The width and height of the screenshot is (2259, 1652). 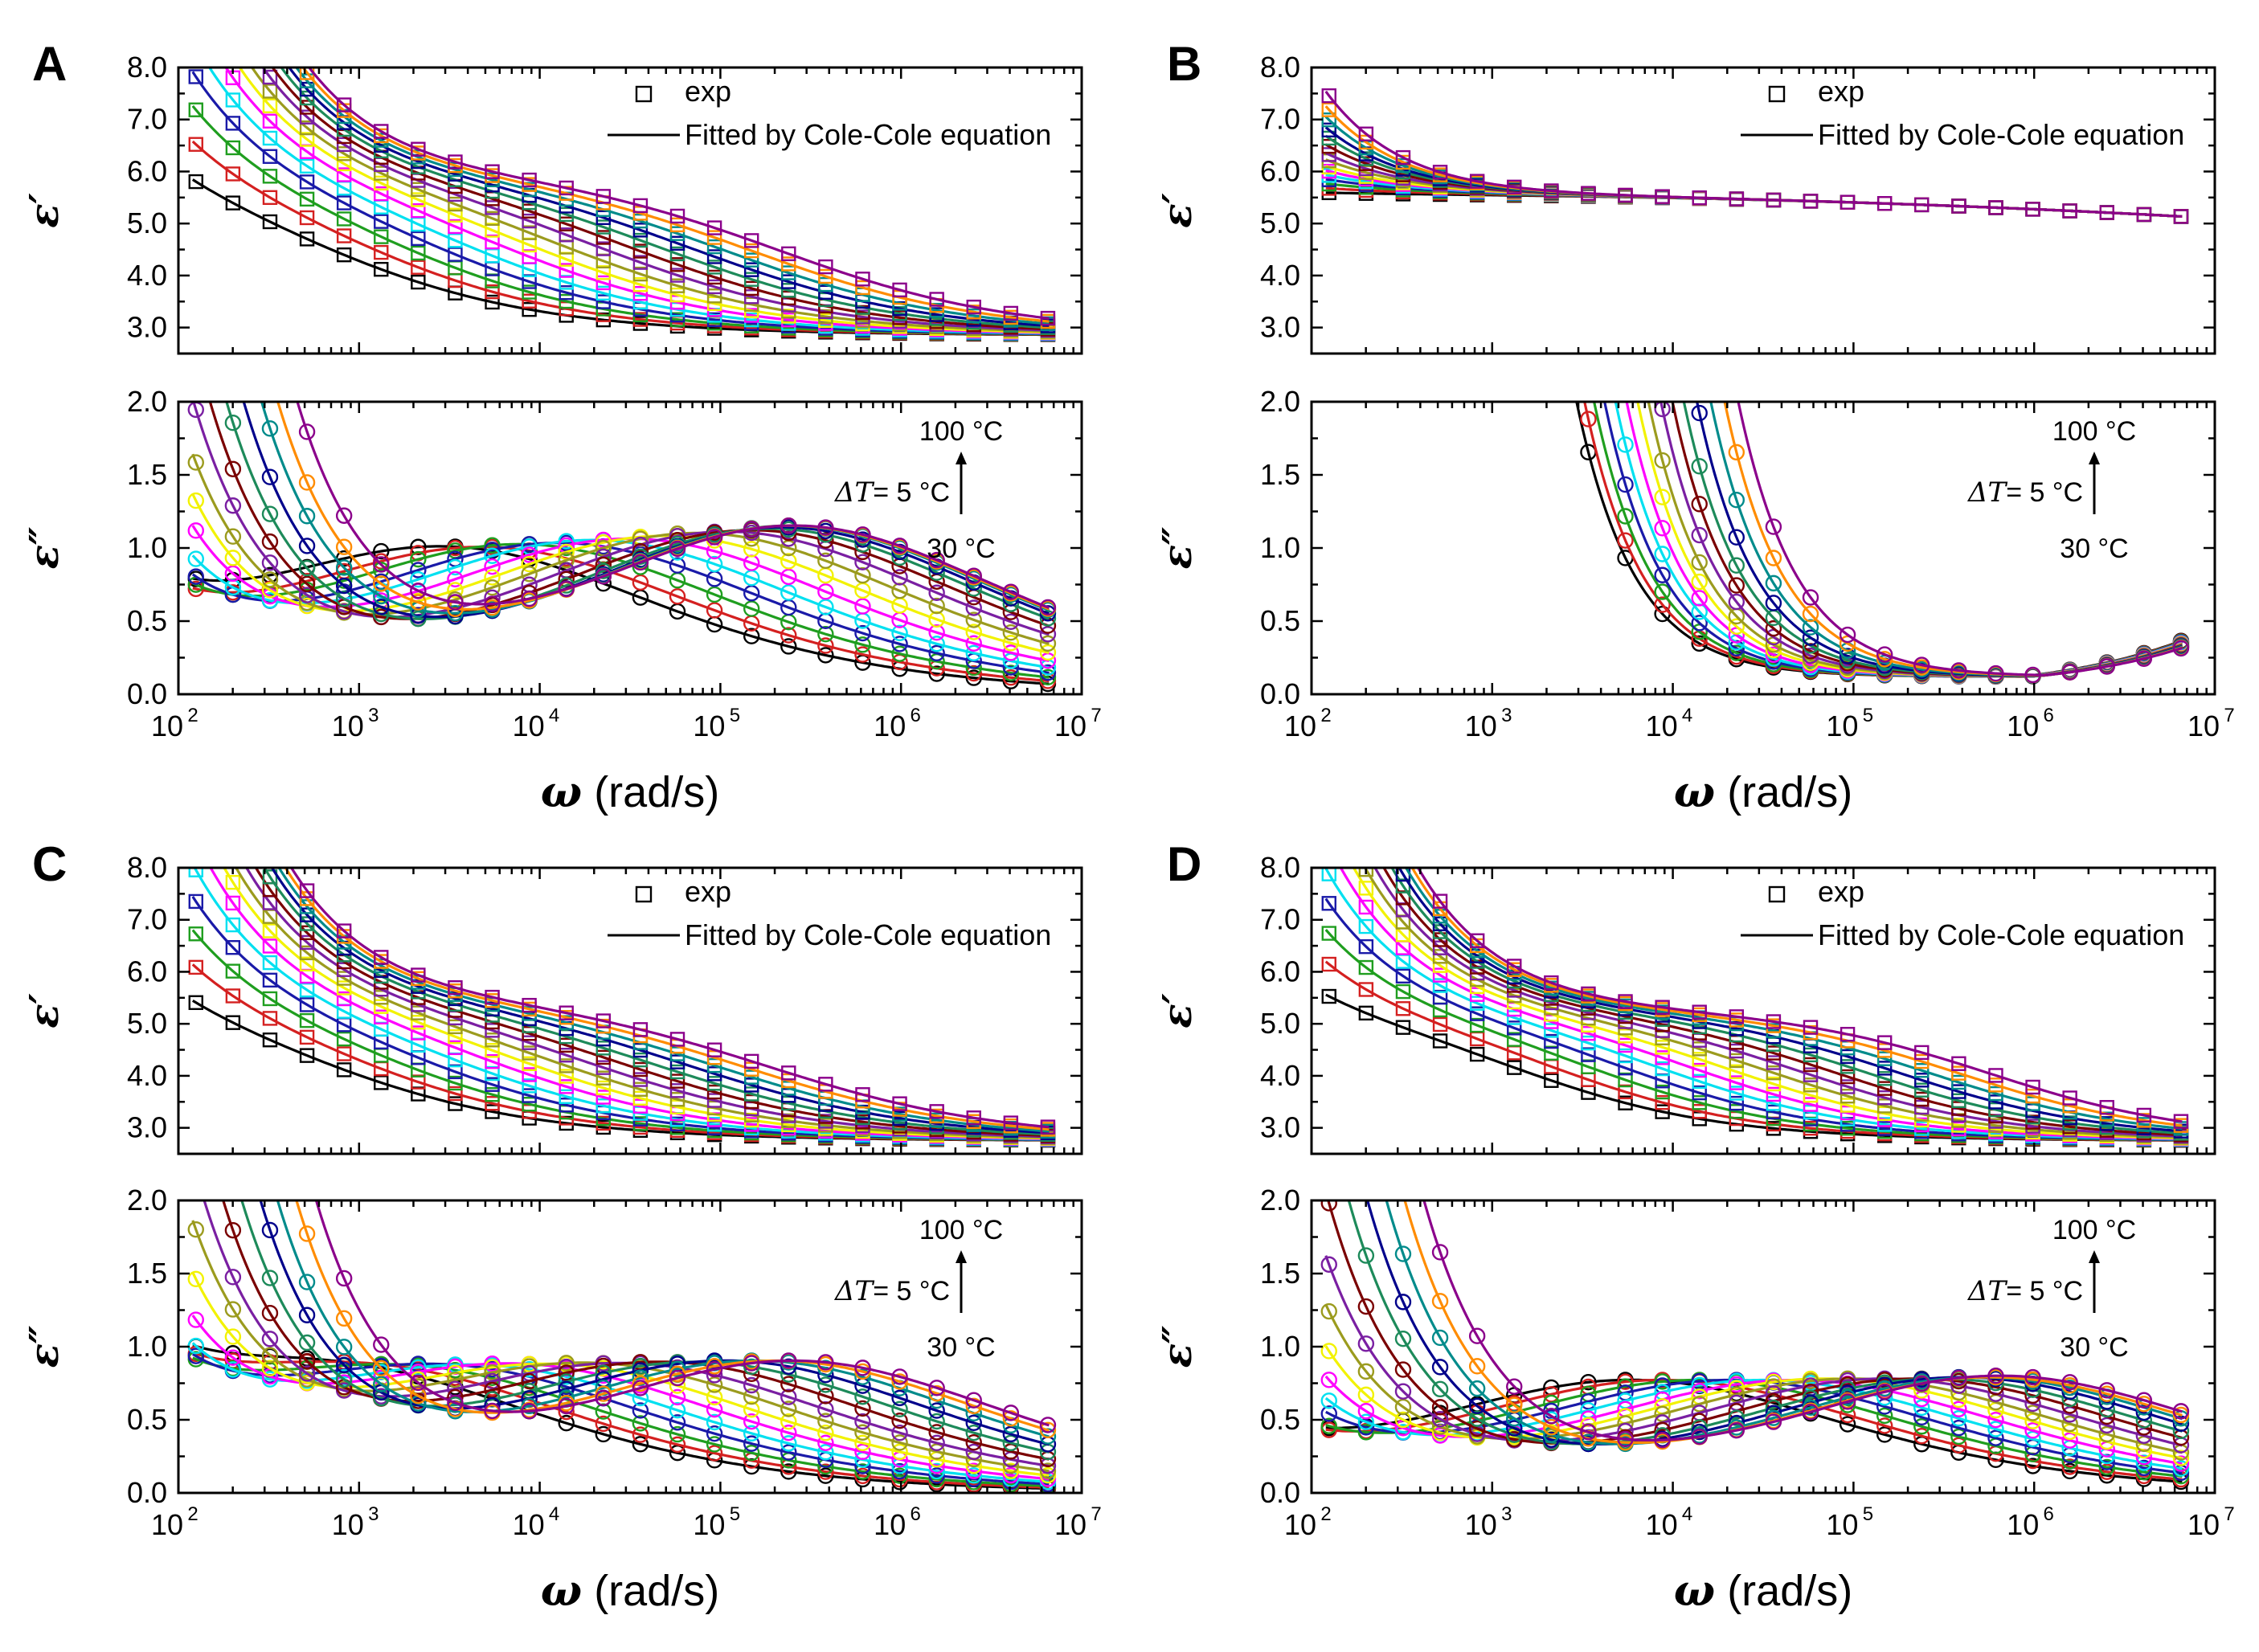 What do you see at coordinates (630, 1590) in the screenshot?
I see `x-axis-label: ω (rad/s)` at bounding box center [630, 1590].